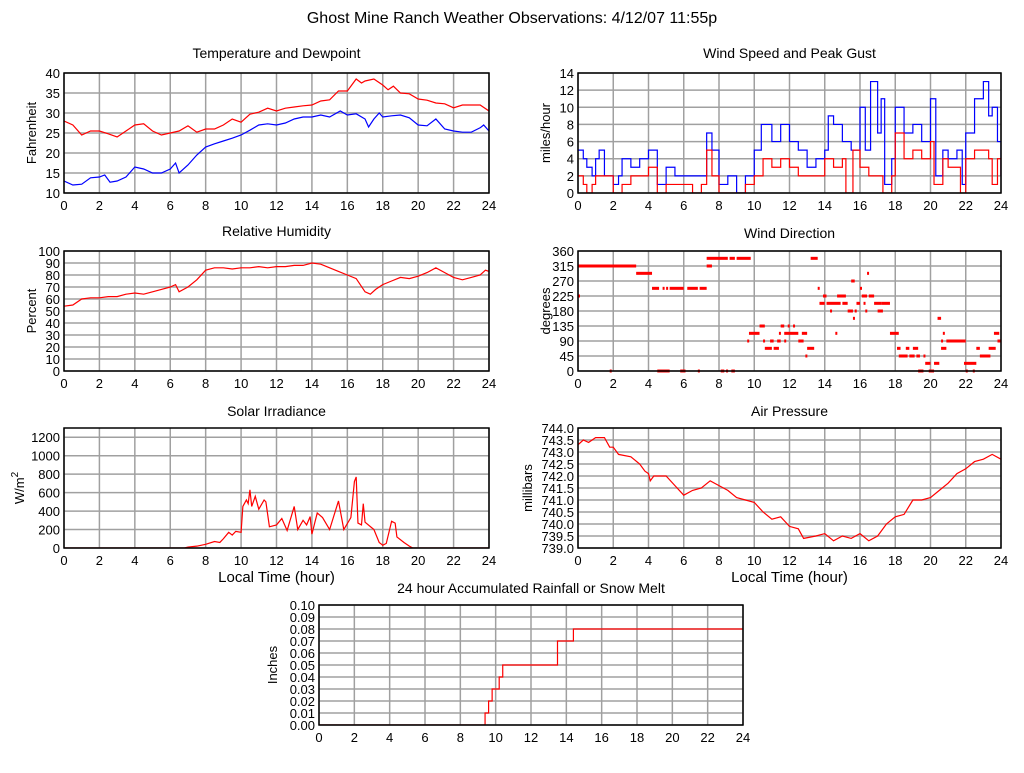 The image size is (1024, 773). I want to click on y-tick-label: 20, so click(53, 153).